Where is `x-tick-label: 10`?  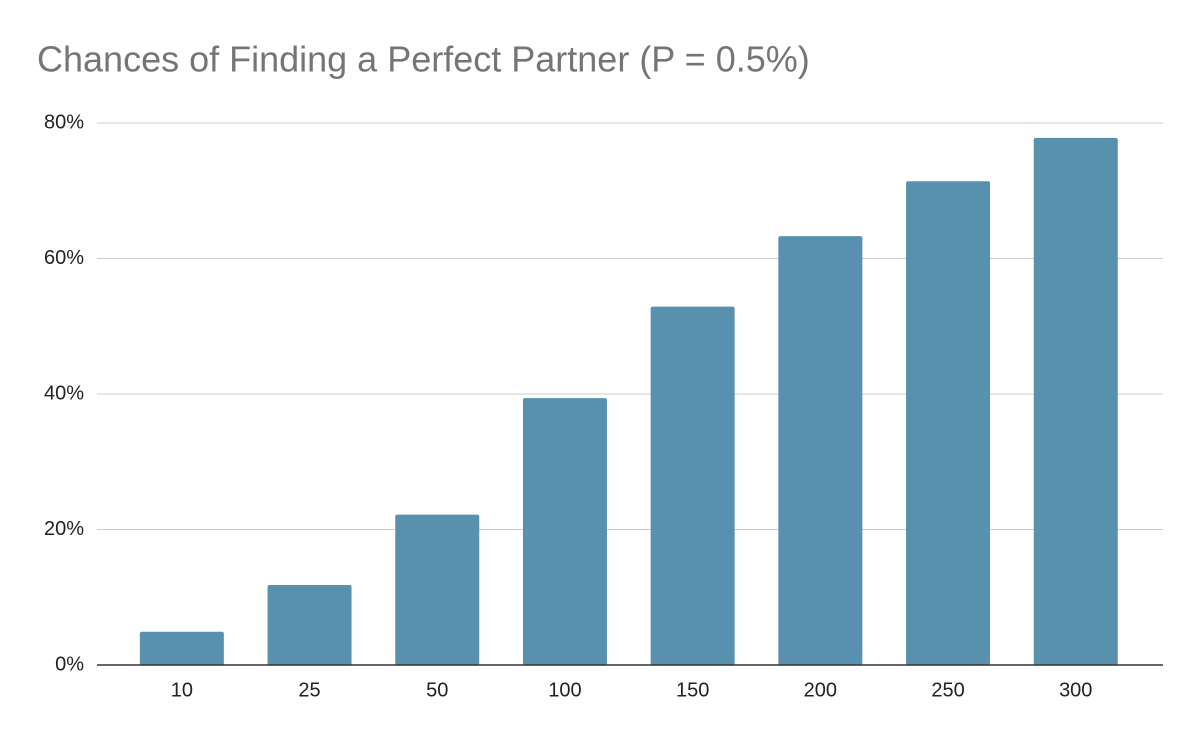 x-tick-label: 10 is located at coordinates (182, 690).